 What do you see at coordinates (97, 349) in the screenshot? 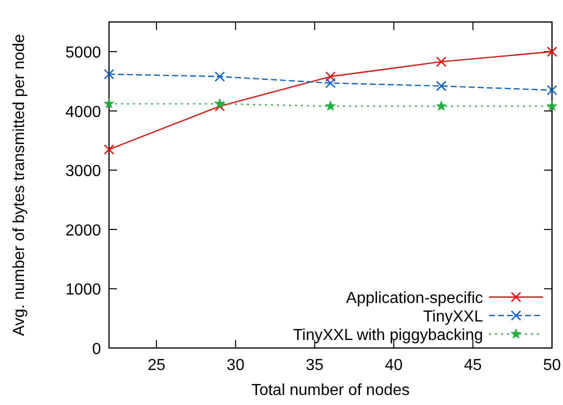
I see `y-tick-label: 0` at bounding box center [97, 349].